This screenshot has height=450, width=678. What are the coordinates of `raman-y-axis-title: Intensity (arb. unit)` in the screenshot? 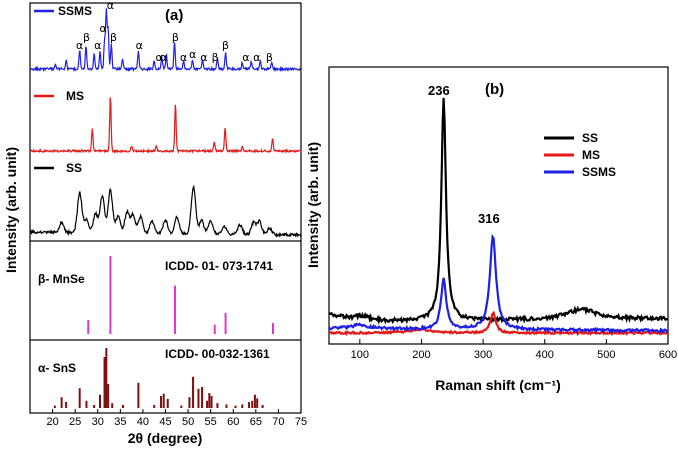 It's located at (313, 205).